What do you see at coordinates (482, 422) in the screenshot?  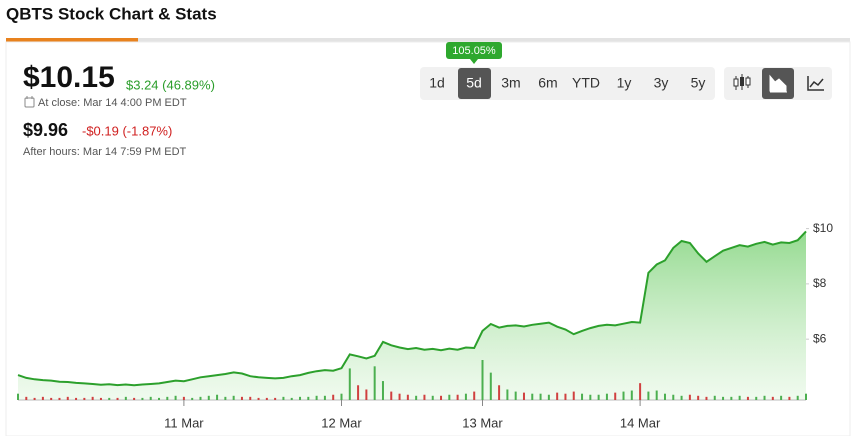 I see `x-tick-label: 13 Mar` at bounding box center [482, 422].